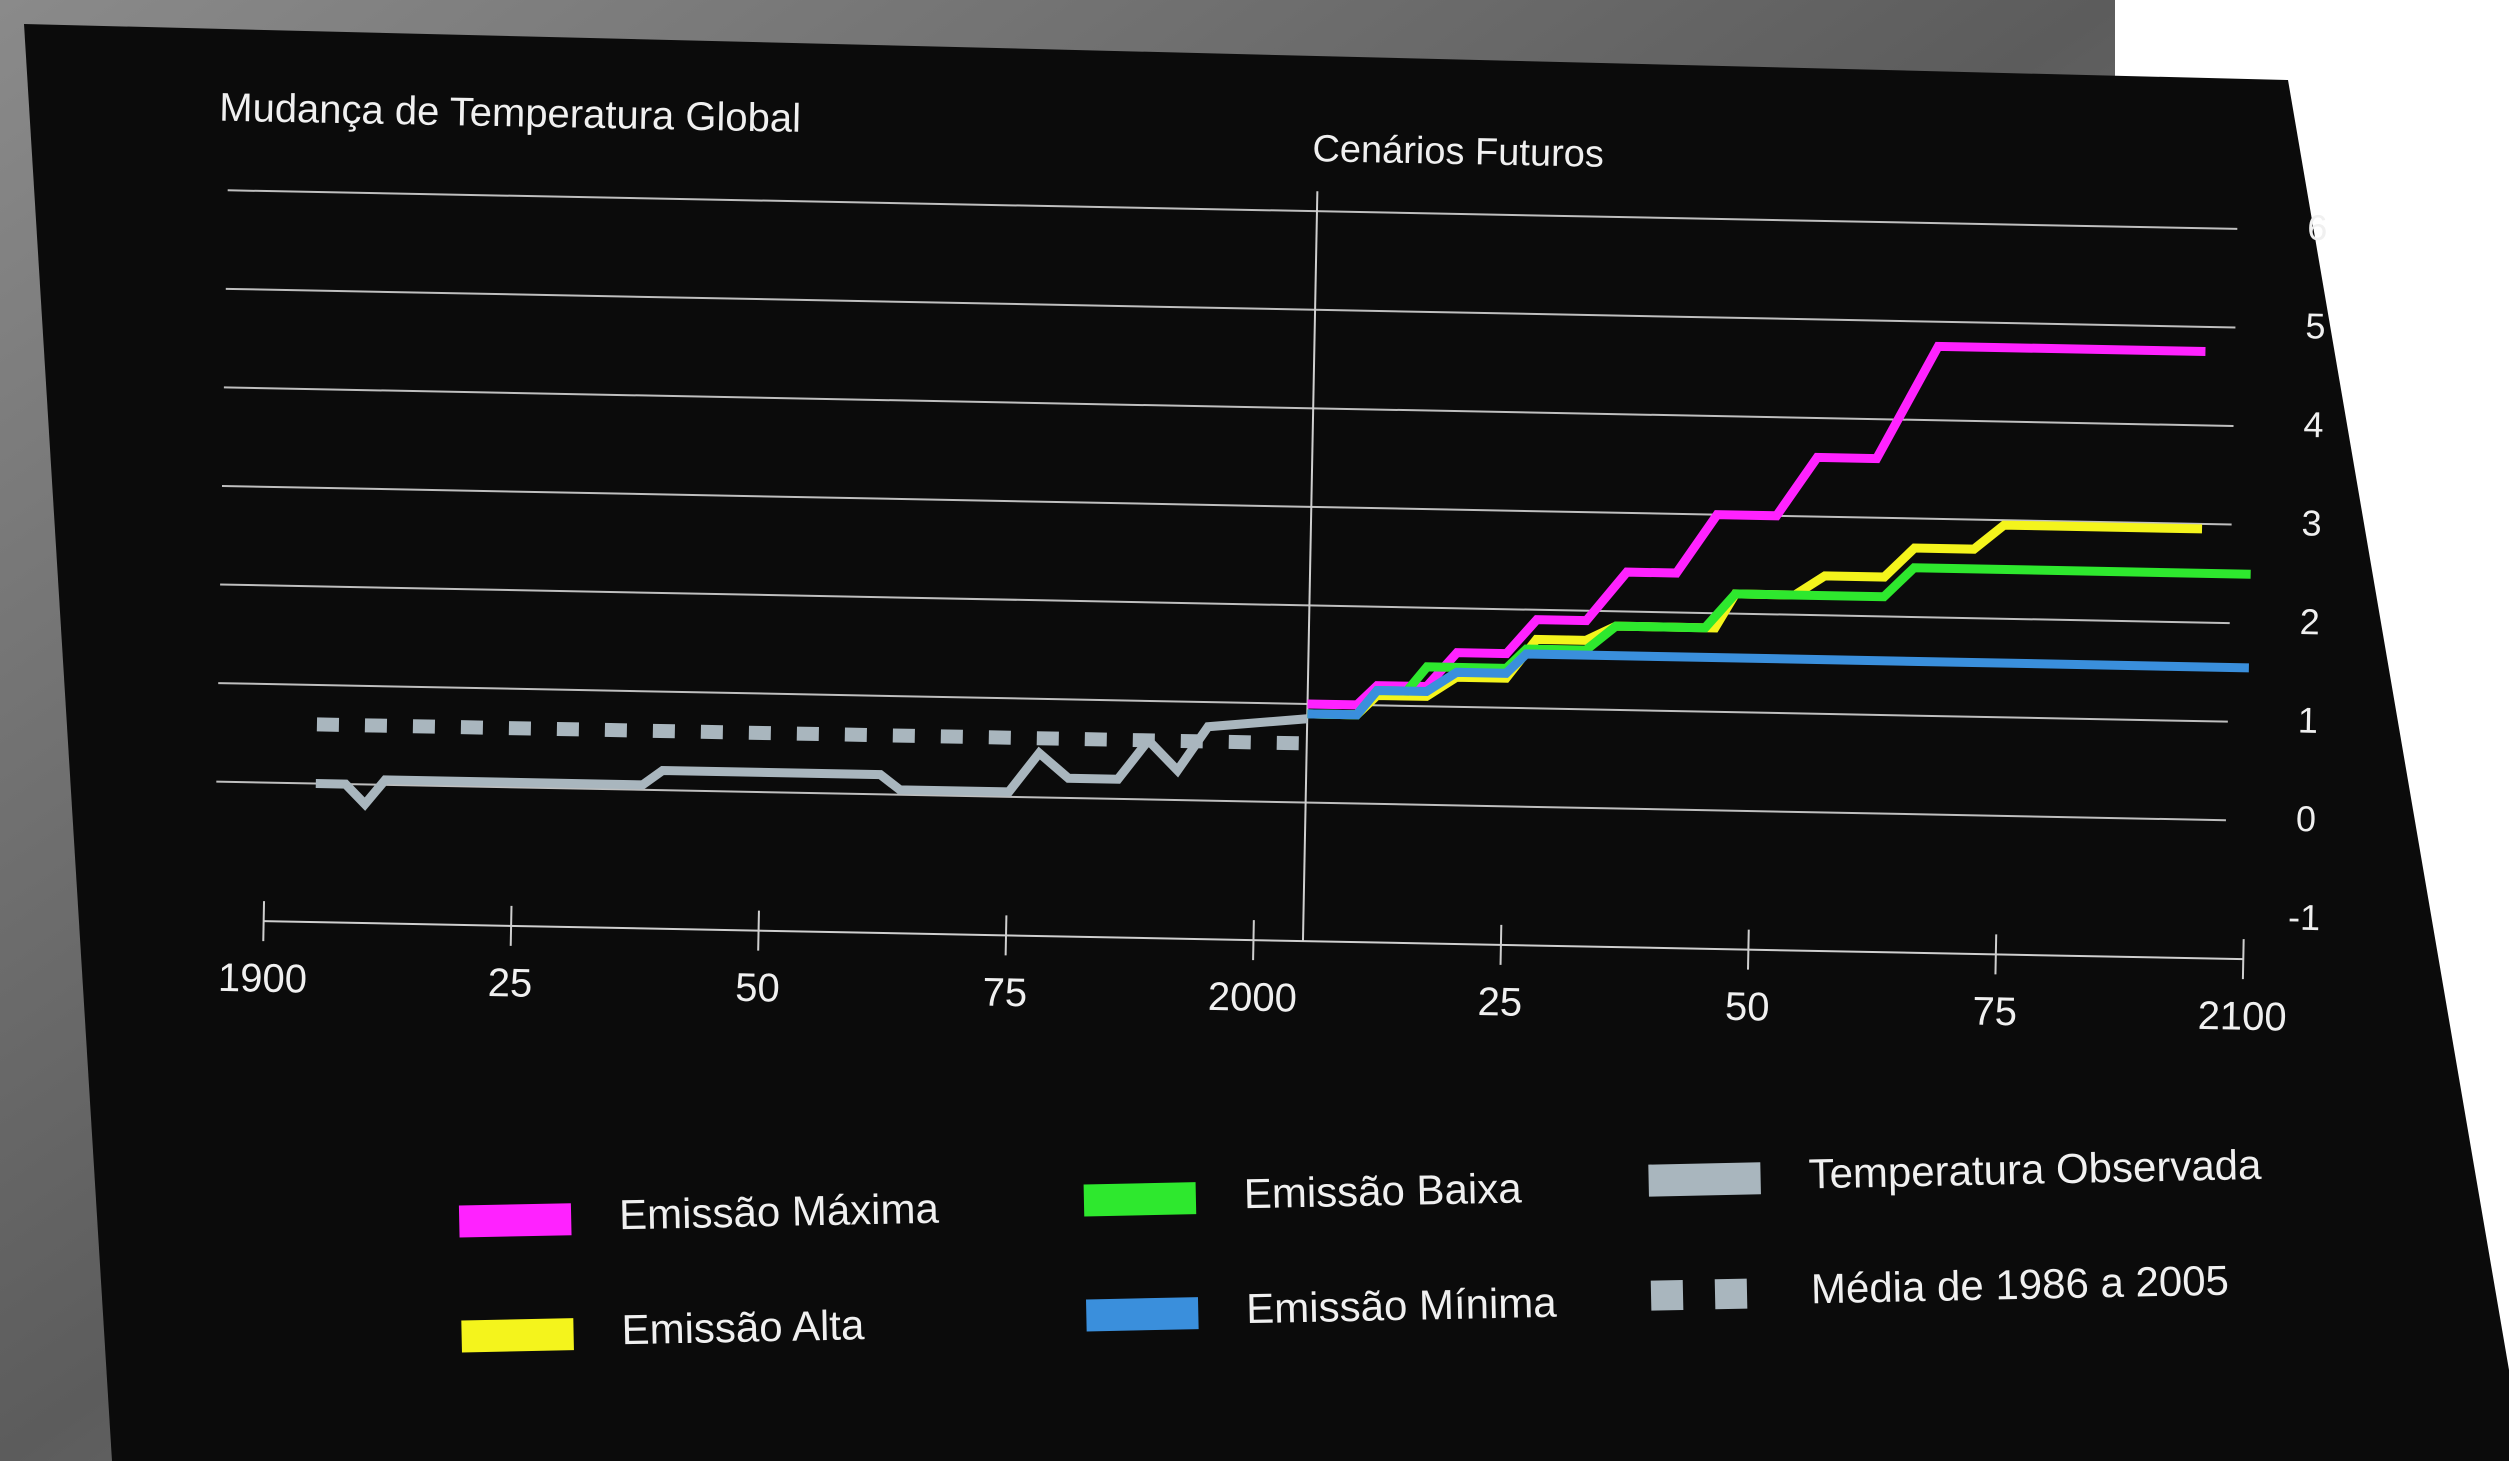 Image resolution: width=2509 pixels, height=1461 pixels. What do you see at coordinates (1382, 1190) in the screenshot?
I see `legend-label: Emissão Baixa` at bounding box center [1382, 1190].